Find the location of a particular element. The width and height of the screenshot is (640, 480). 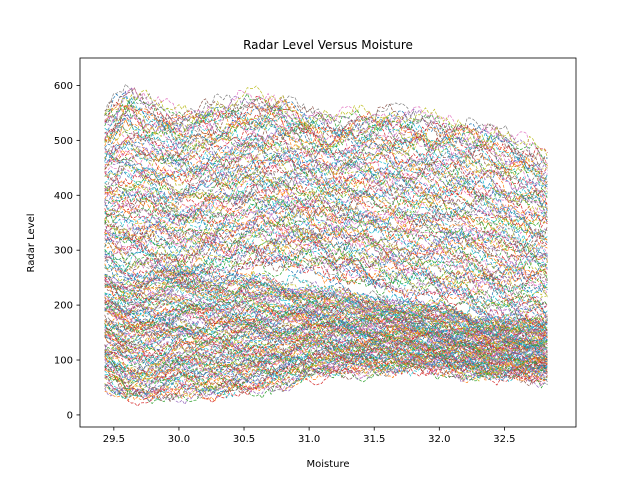

y-tick-label: 0 is located at coordinates (70, 415).